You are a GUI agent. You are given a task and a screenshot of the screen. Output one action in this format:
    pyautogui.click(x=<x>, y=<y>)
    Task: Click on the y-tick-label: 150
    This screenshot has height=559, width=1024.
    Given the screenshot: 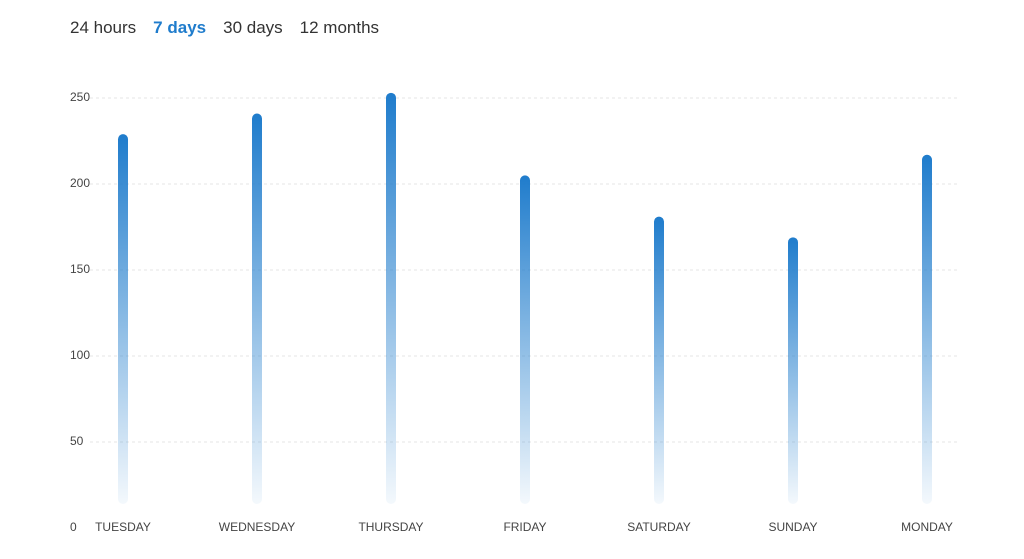 What is the action you would take?
    pyautogui.click(x=80, y=269)
    